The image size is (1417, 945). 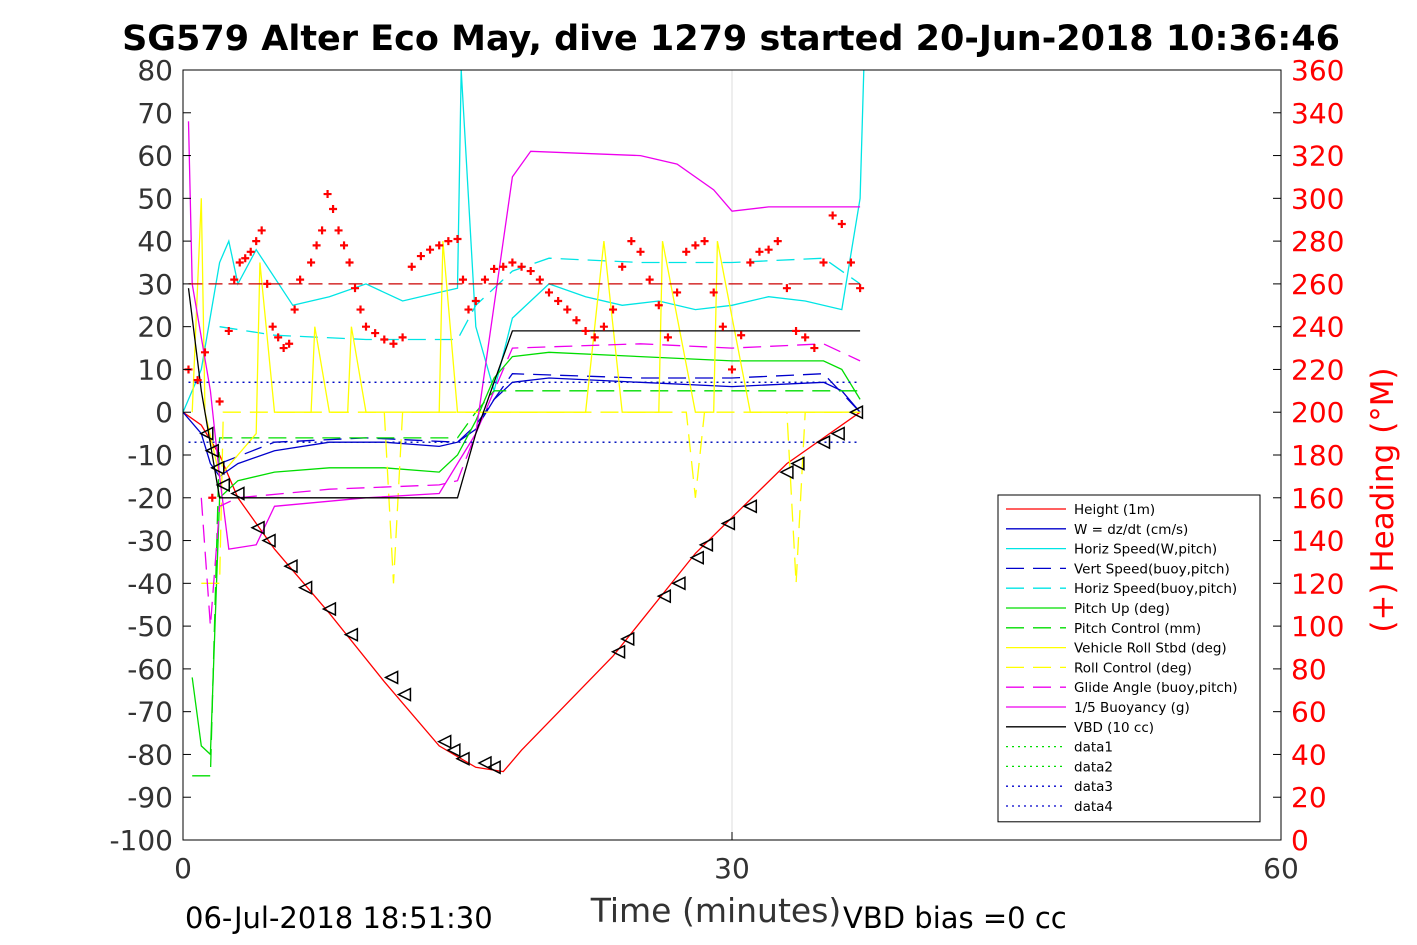 I want to click on legend-label: VBD (10 cc), so click(x=1114, y=728).